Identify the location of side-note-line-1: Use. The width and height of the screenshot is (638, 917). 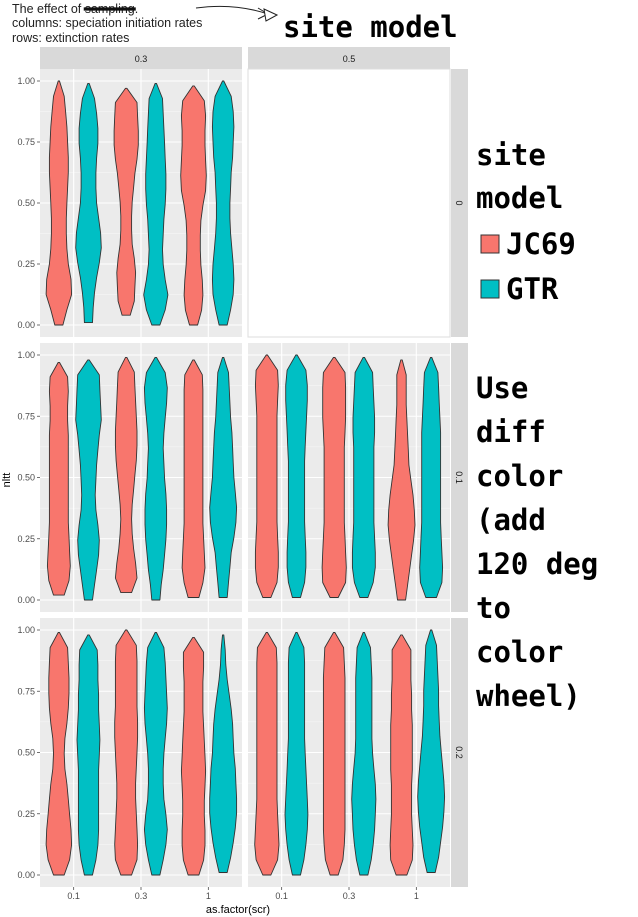
(502, 388).